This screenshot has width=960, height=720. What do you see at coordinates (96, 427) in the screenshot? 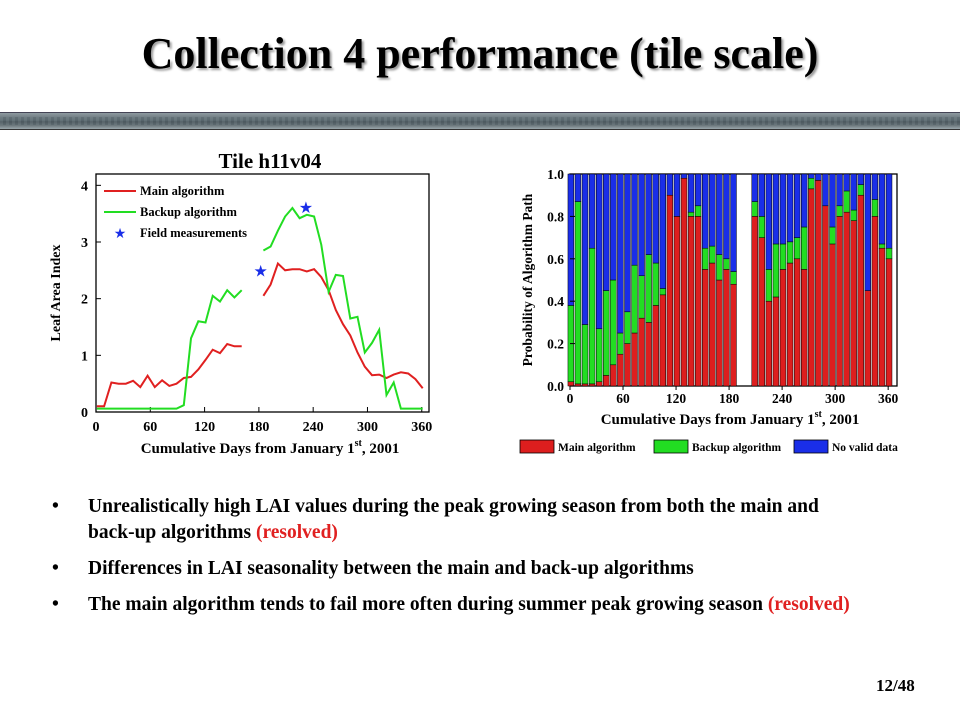
I see `lai-xtick-label: 0` at bounding box center [96, 427].